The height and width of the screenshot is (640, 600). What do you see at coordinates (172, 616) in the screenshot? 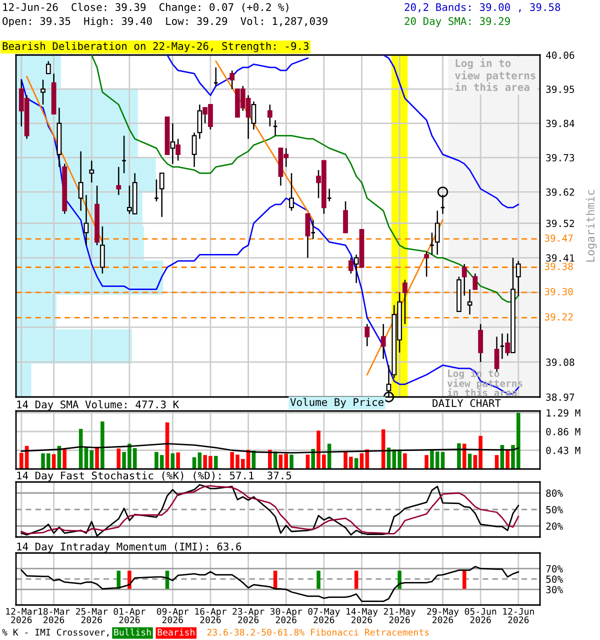
I see `x-tick-label: 09-Apr 2026` at bounding box center [172, 616].